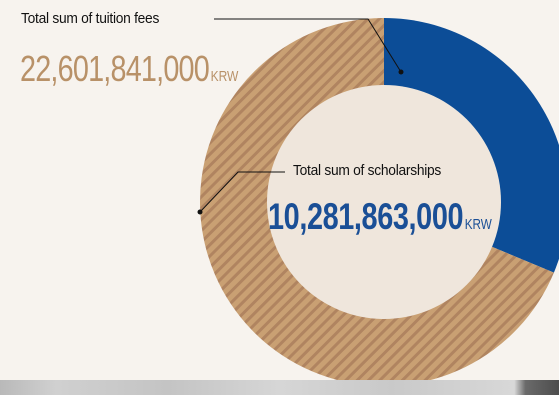 The height and width of the screenshot is (395, 559). Describe the element at coordinates (115, 68) in the screenshot. I see `tuition-amount-value: 22,601,841,000` at that location.